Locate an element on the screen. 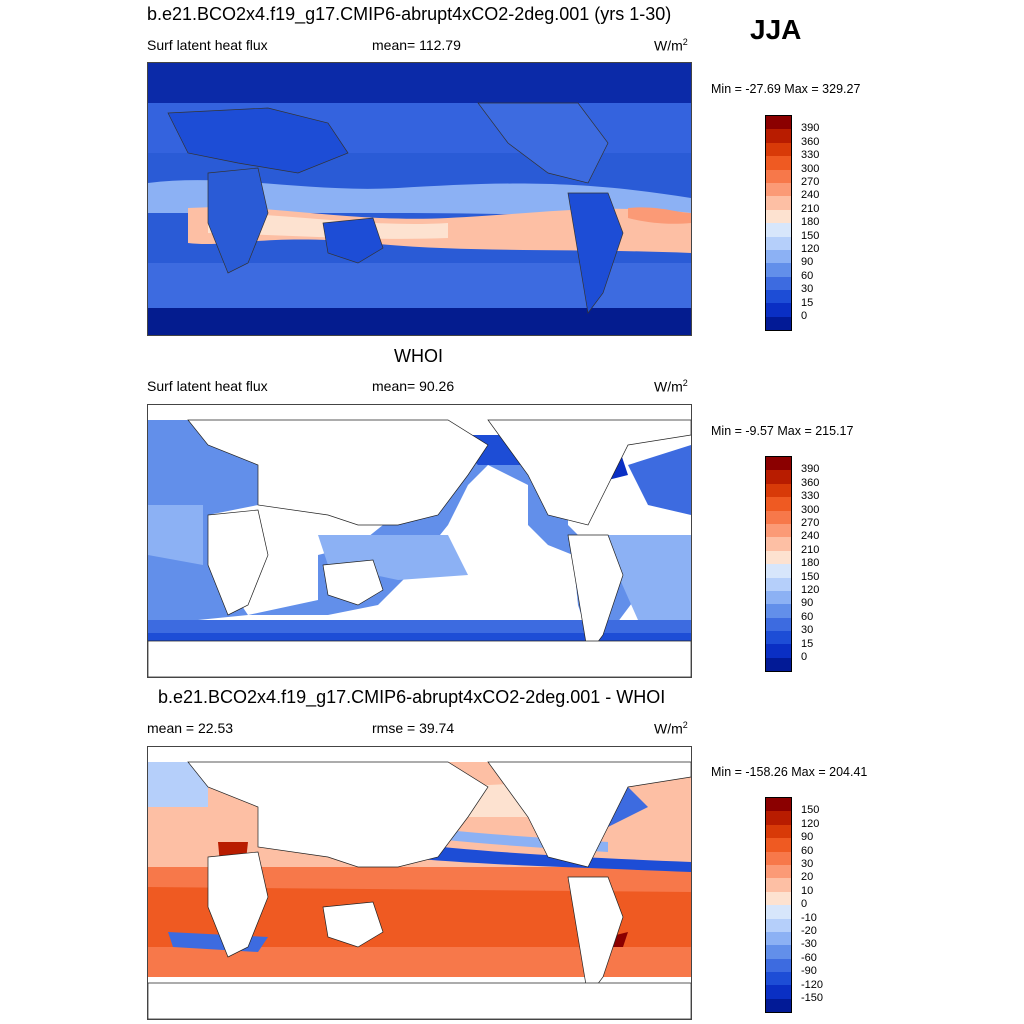 The image size is (1024, 1024). panel-obs-colorbar is located at coordinates (778, 564).